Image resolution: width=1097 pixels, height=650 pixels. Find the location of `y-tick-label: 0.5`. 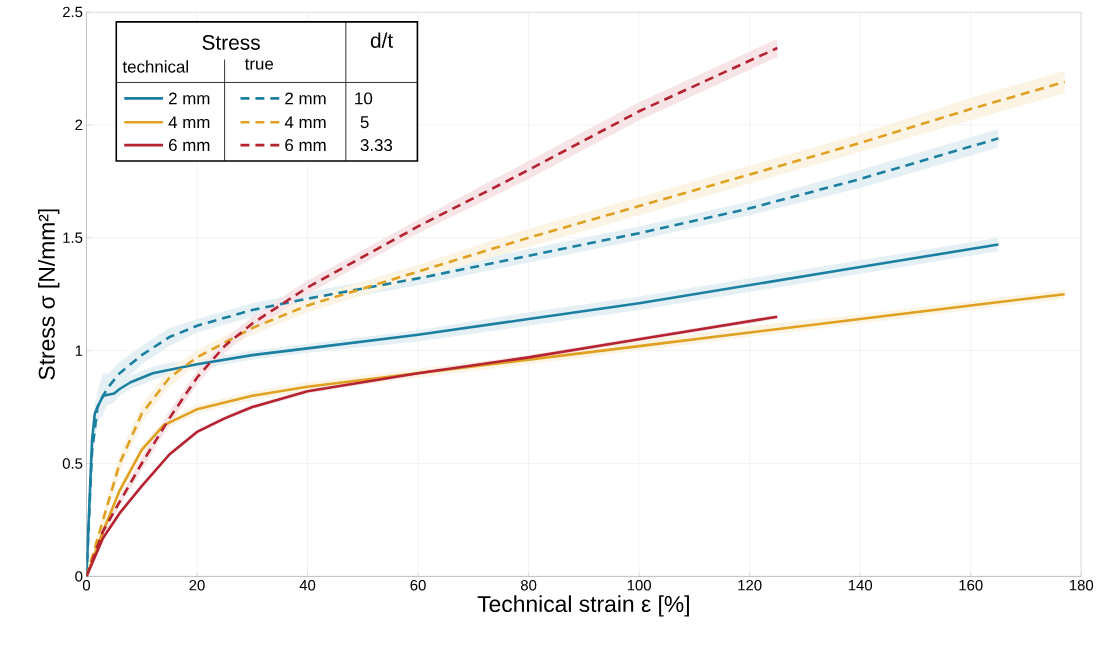

y-tick-label: 0.5 is located at coordinates (72, 463).